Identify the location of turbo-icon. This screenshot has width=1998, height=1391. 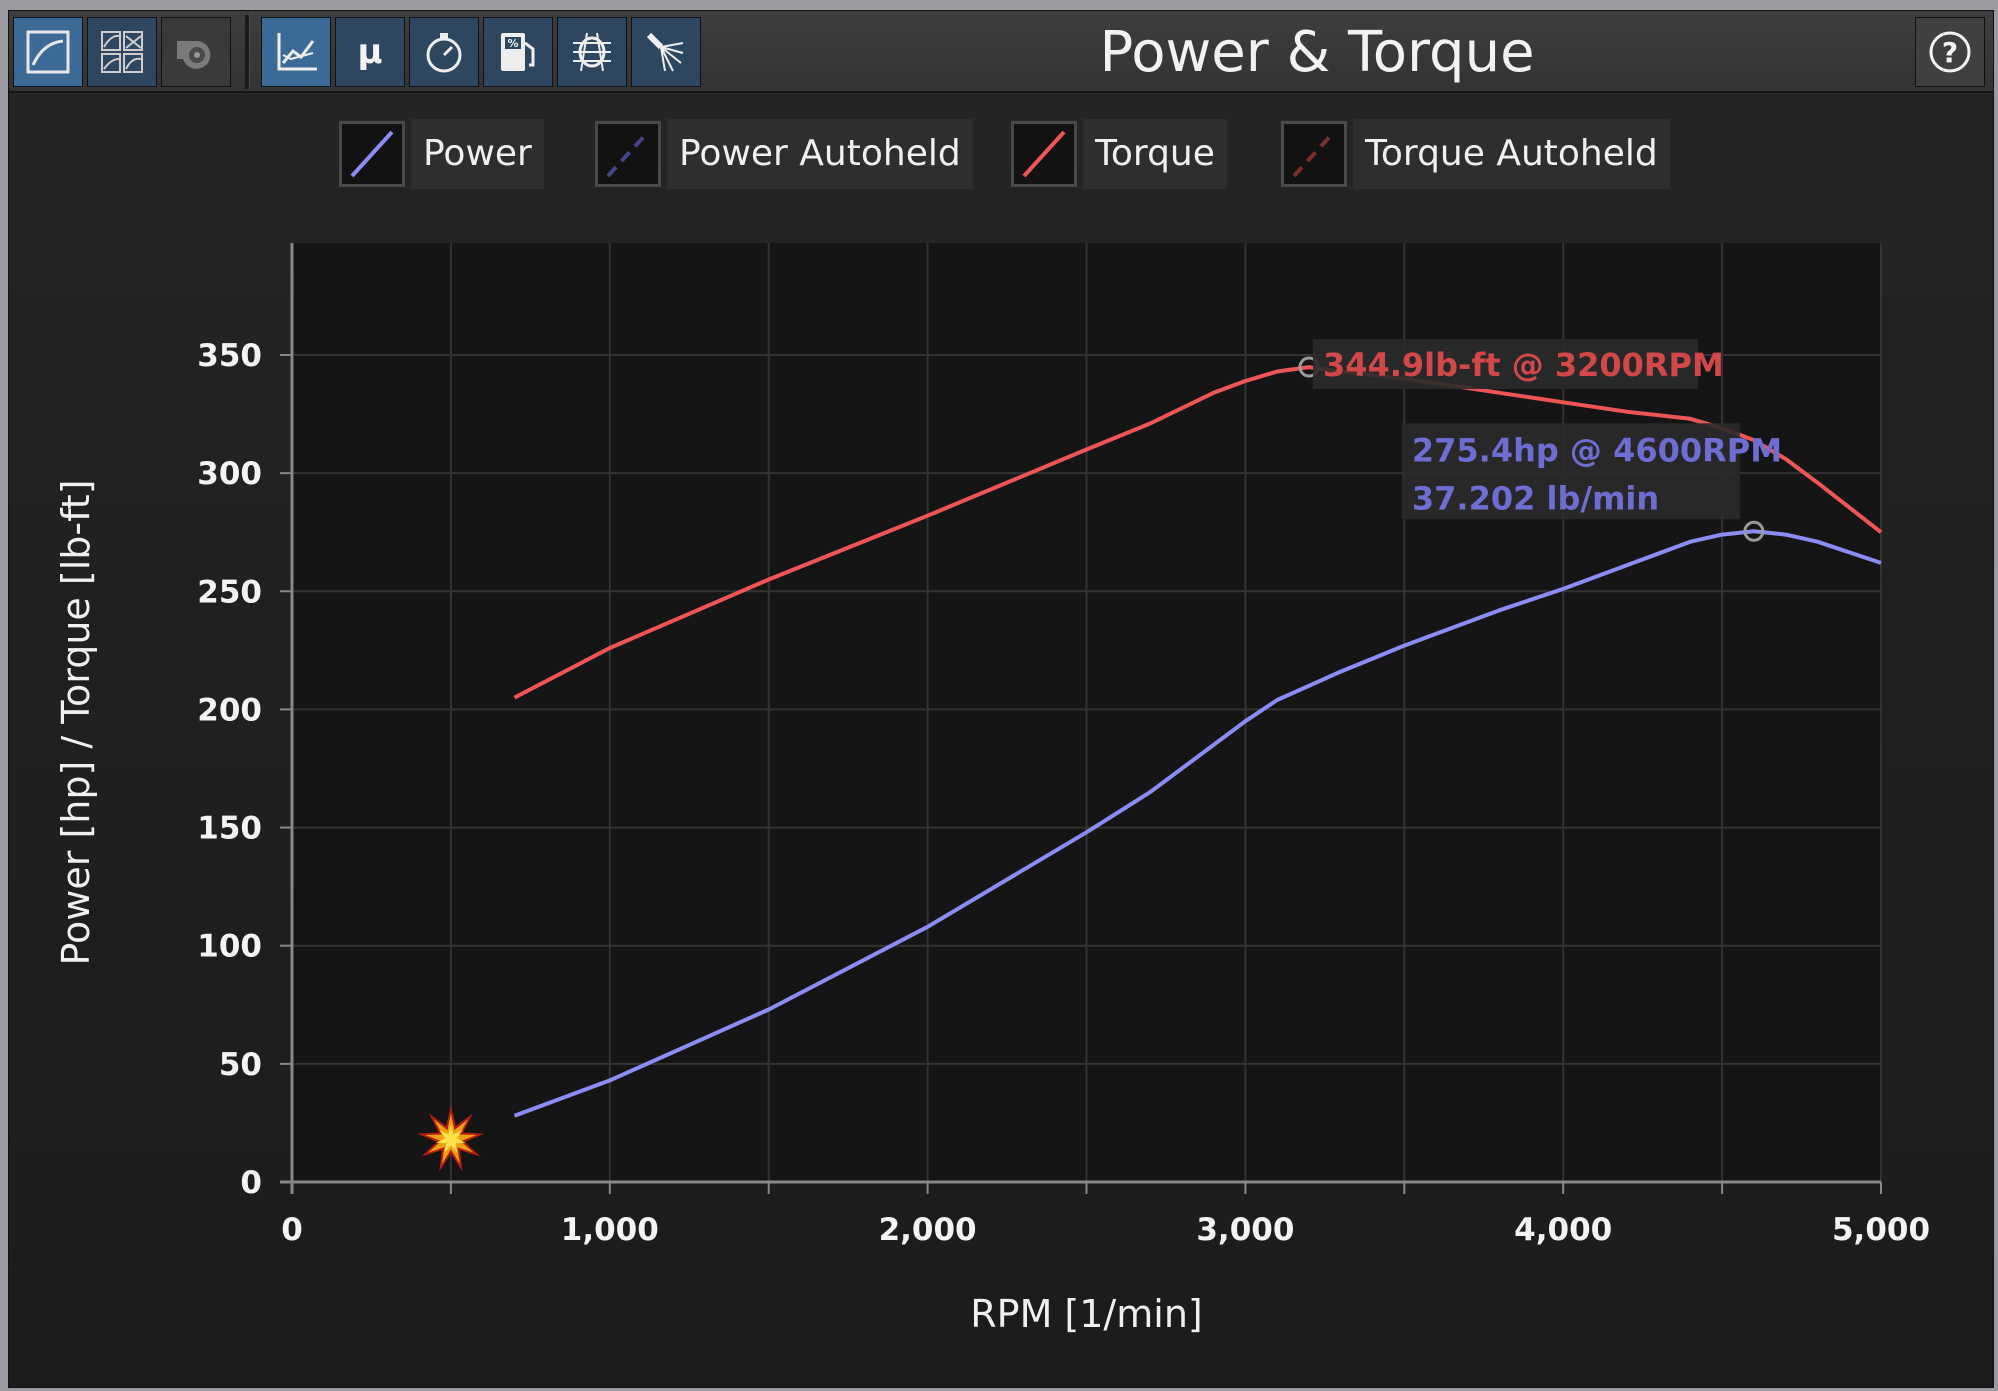
(194, 54).